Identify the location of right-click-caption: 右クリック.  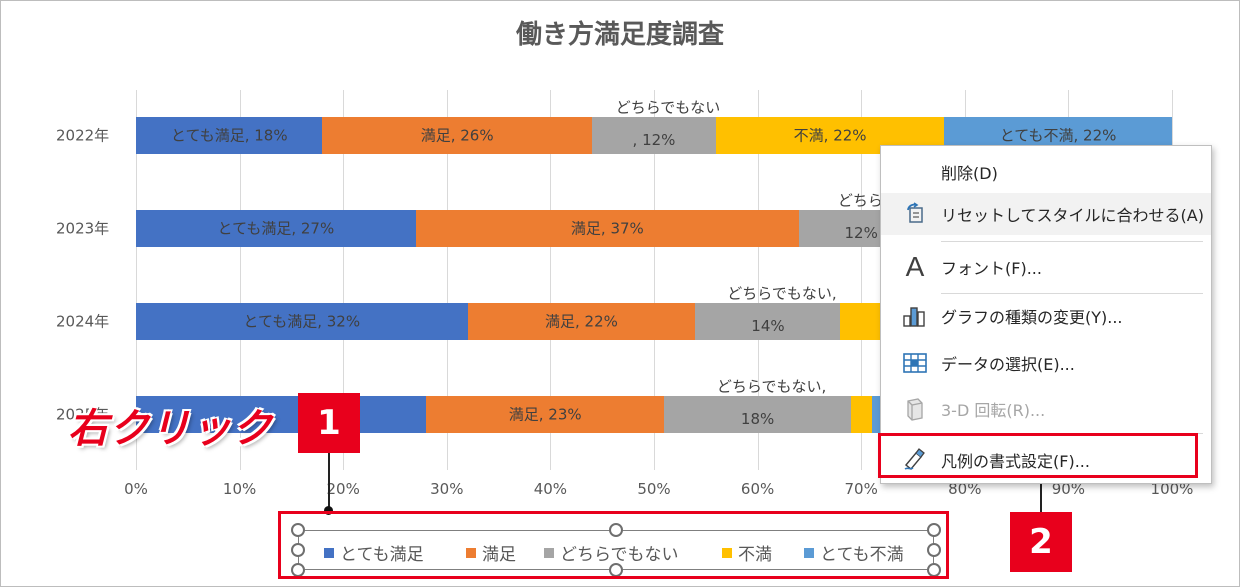
(170, 429).